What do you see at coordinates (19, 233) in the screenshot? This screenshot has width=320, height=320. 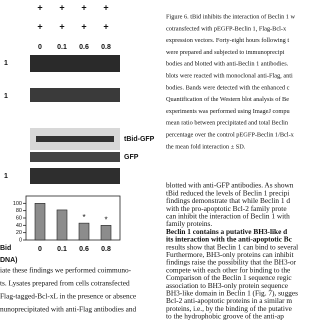 I see `y-tick-label: 20` at bounding box center [19, 233].